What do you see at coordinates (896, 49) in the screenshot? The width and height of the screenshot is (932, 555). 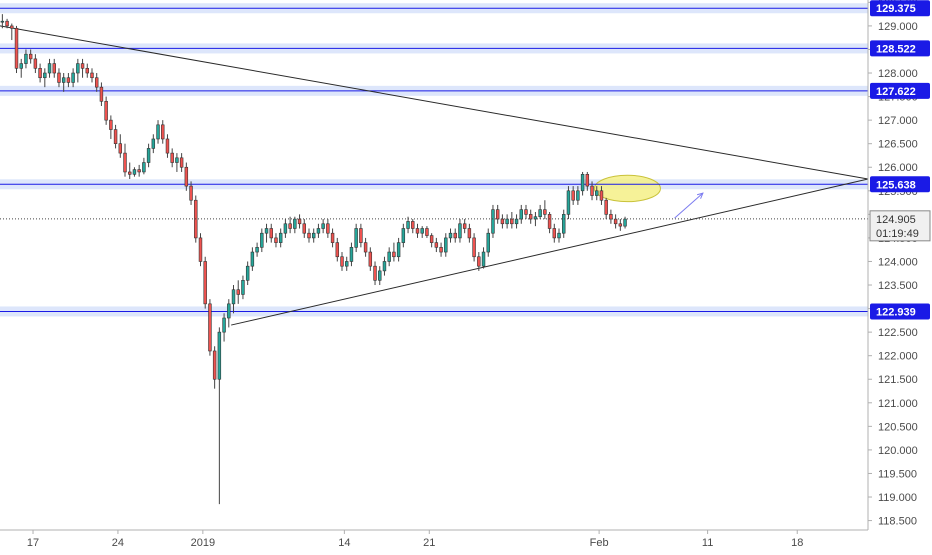 I see `level-price-label: 128.522` at bounding box center [896, 49].